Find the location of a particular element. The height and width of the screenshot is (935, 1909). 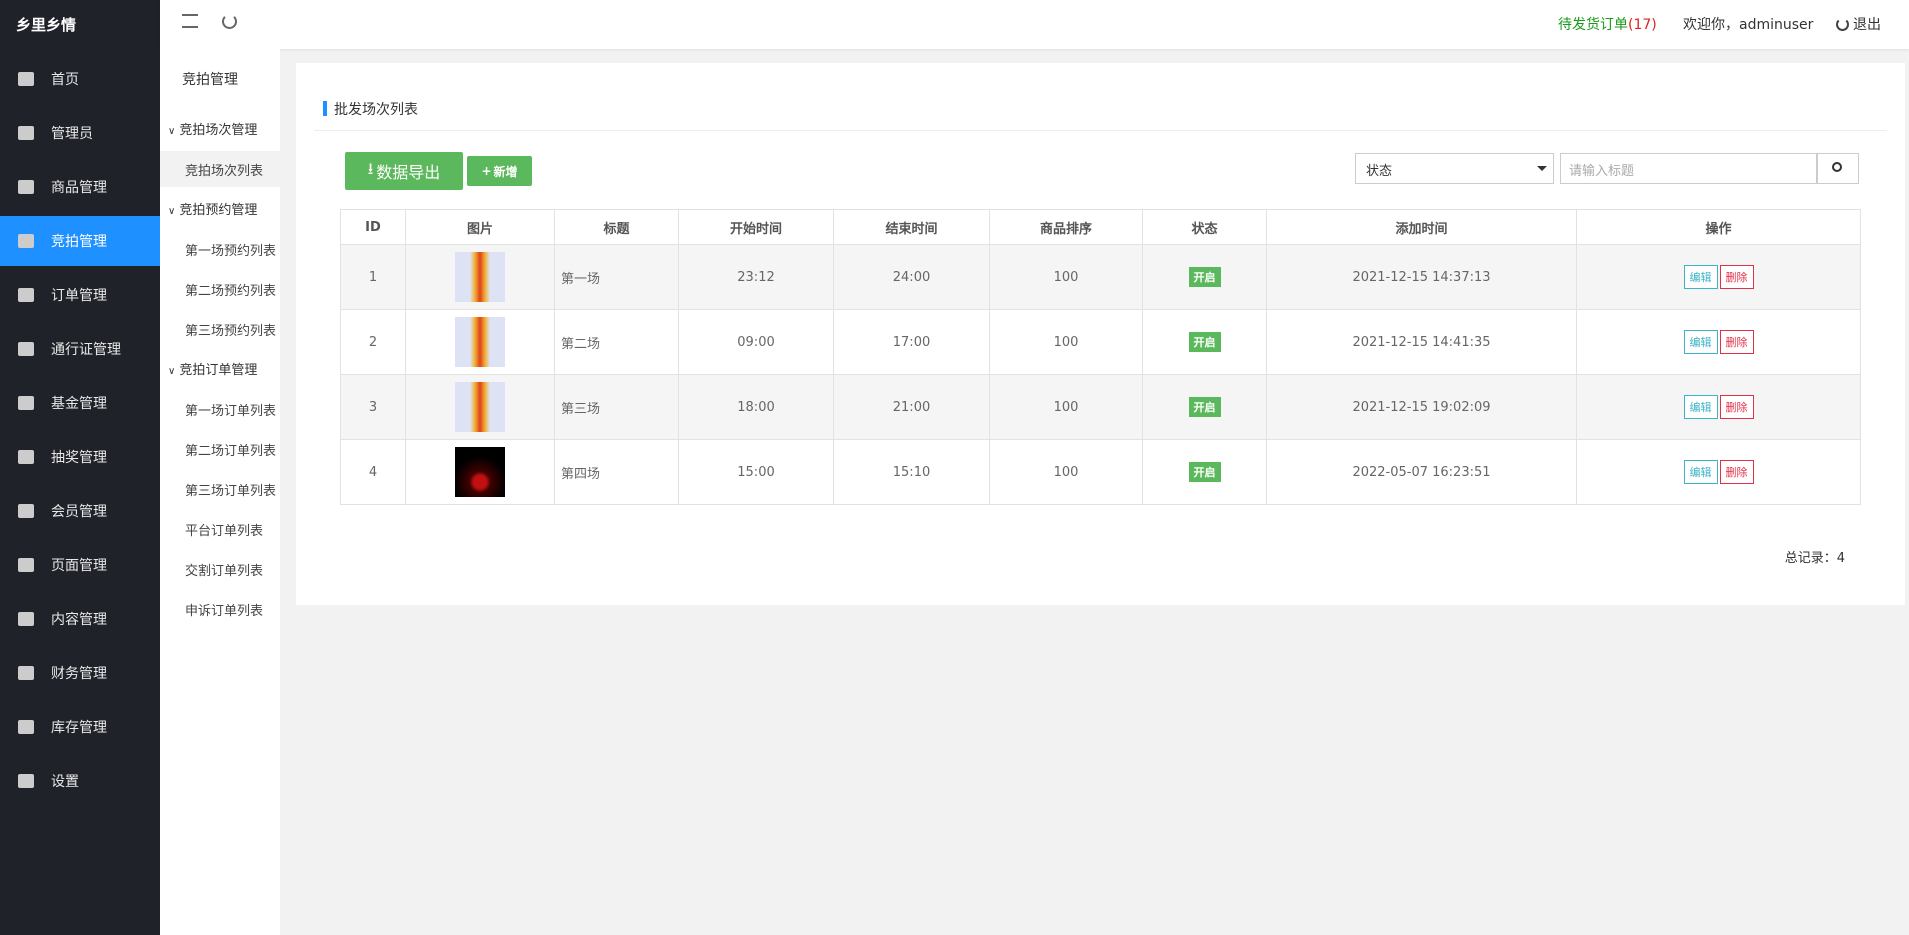

start-cell: 23:12 is located at coordinates (756, 277).